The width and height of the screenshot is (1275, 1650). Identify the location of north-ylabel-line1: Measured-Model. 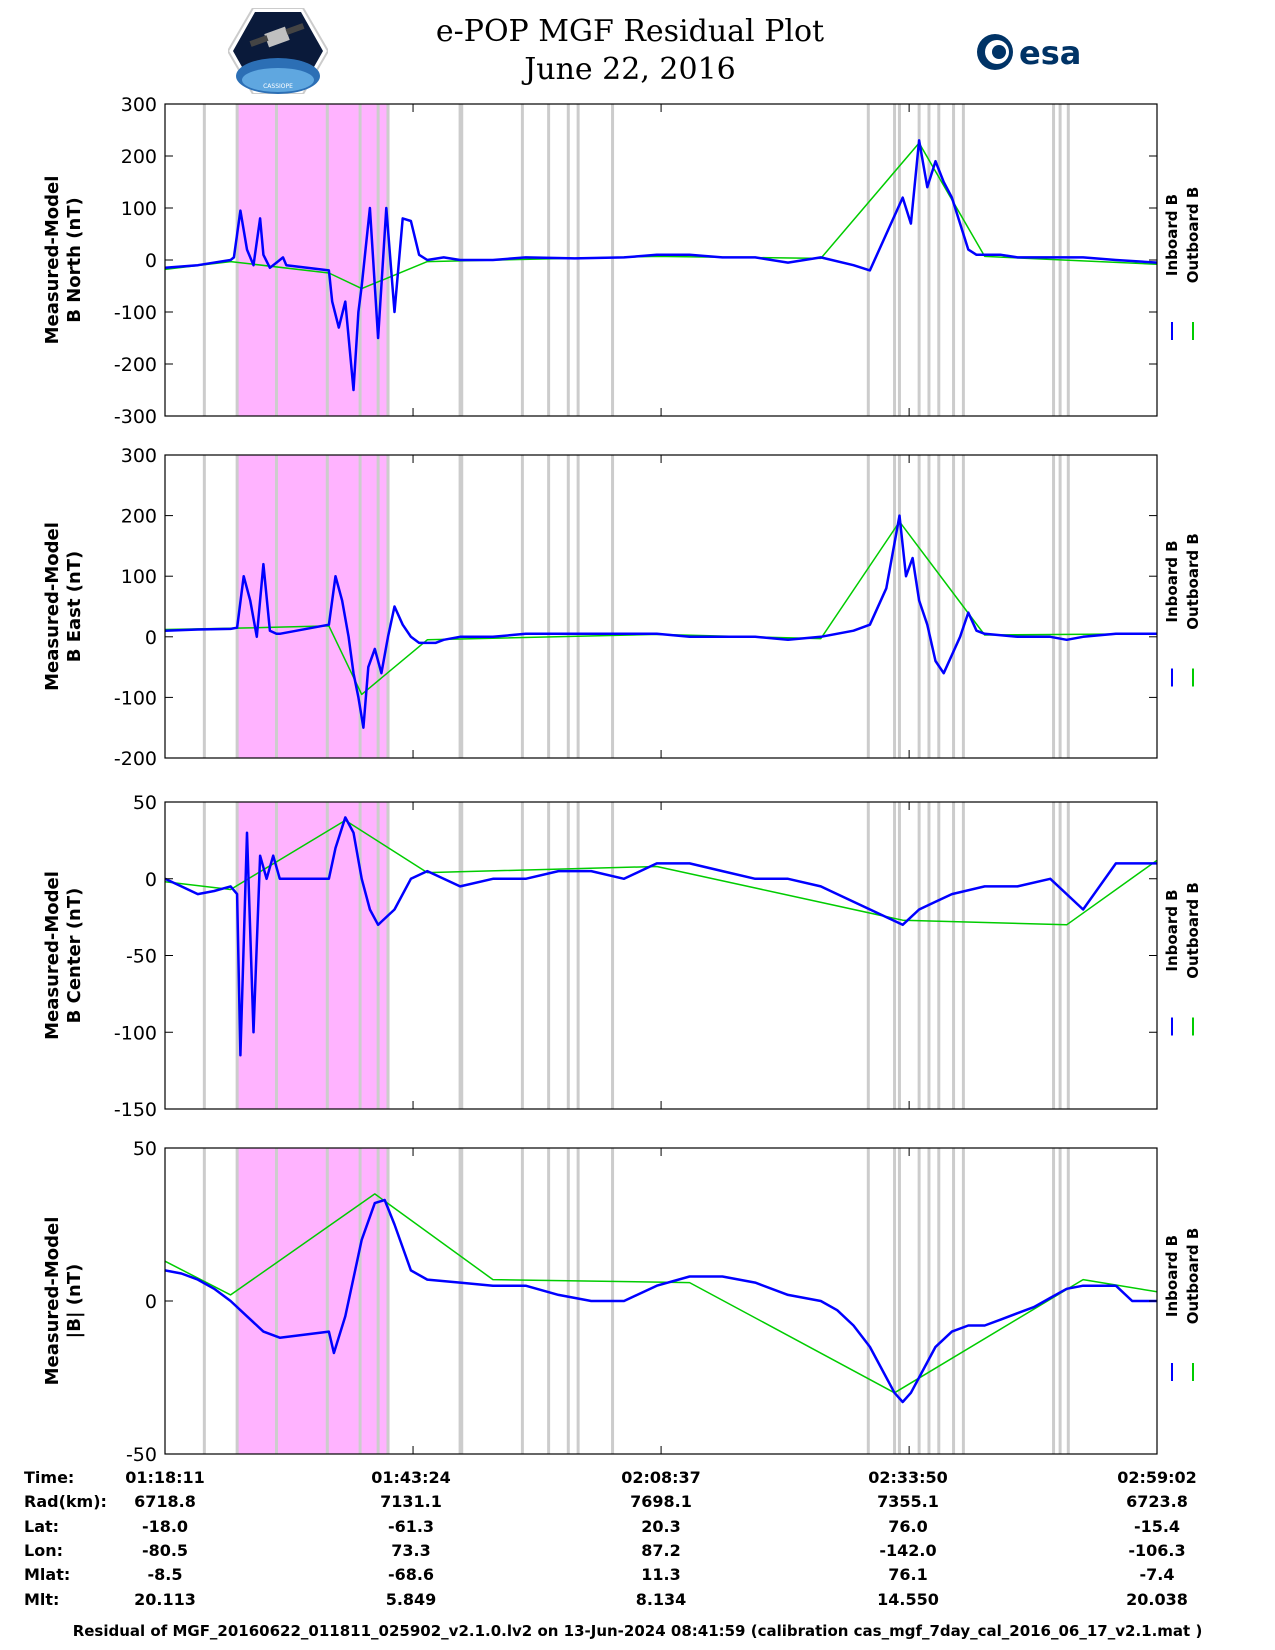
(52, 260).